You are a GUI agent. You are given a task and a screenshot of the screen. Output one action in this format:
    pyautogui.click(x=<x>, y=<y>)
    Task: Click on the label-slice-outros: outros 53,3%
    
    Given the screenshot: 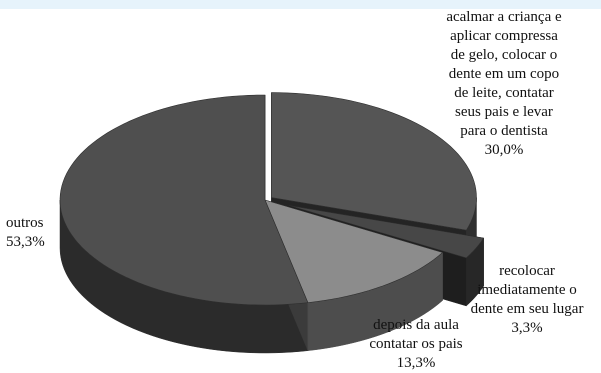 What is the action you would take?
    pyautogui.click(x=25, y=232)
    